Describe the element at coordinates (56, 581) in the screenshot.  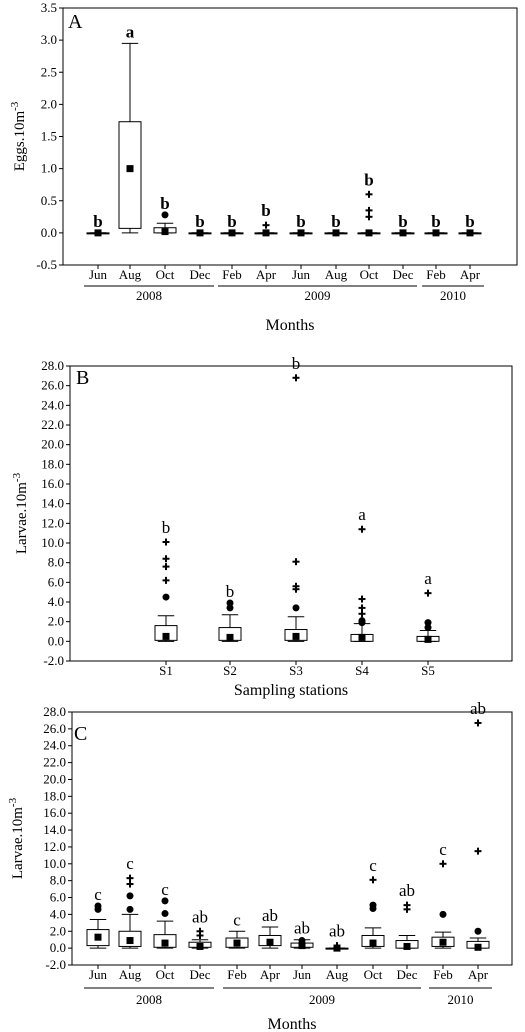
I see `panel-b-y-tick-label: 6.0` at that location.